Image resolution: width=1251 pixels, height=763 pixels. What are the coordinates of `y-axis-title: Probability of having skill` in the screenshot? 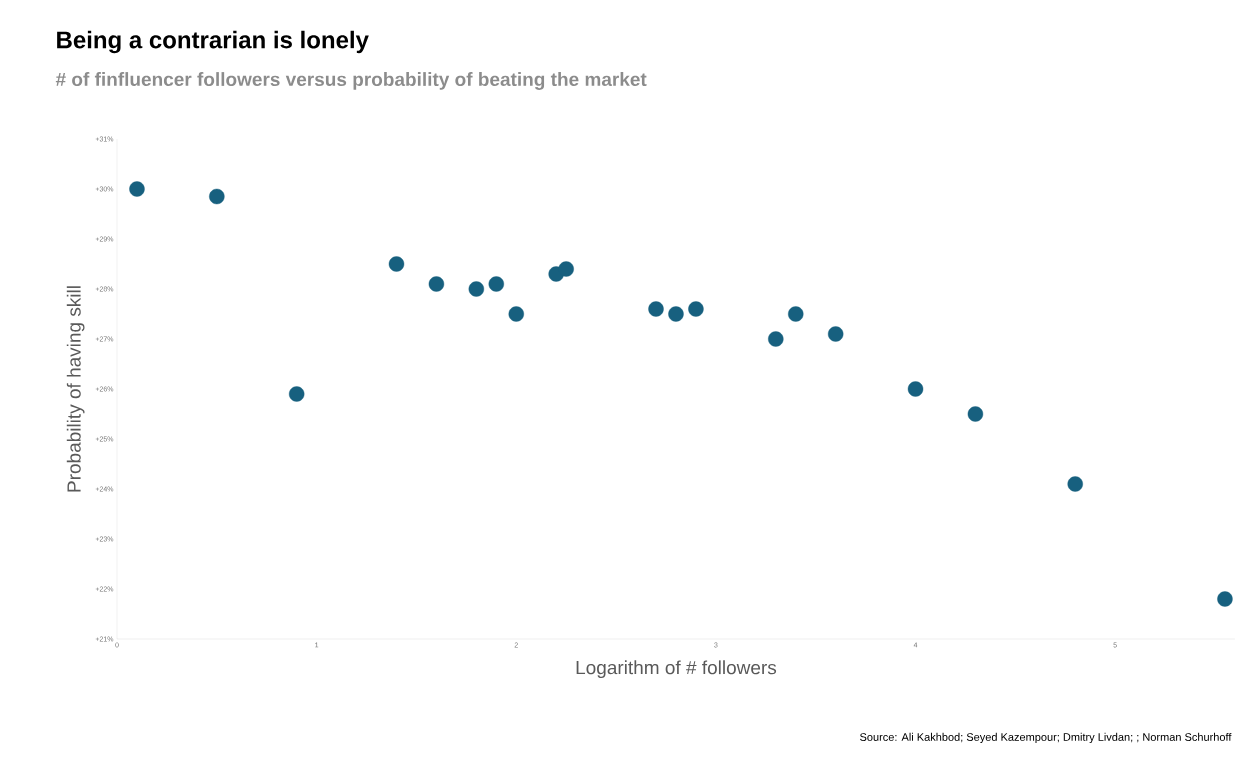 It's located at (75, 389).